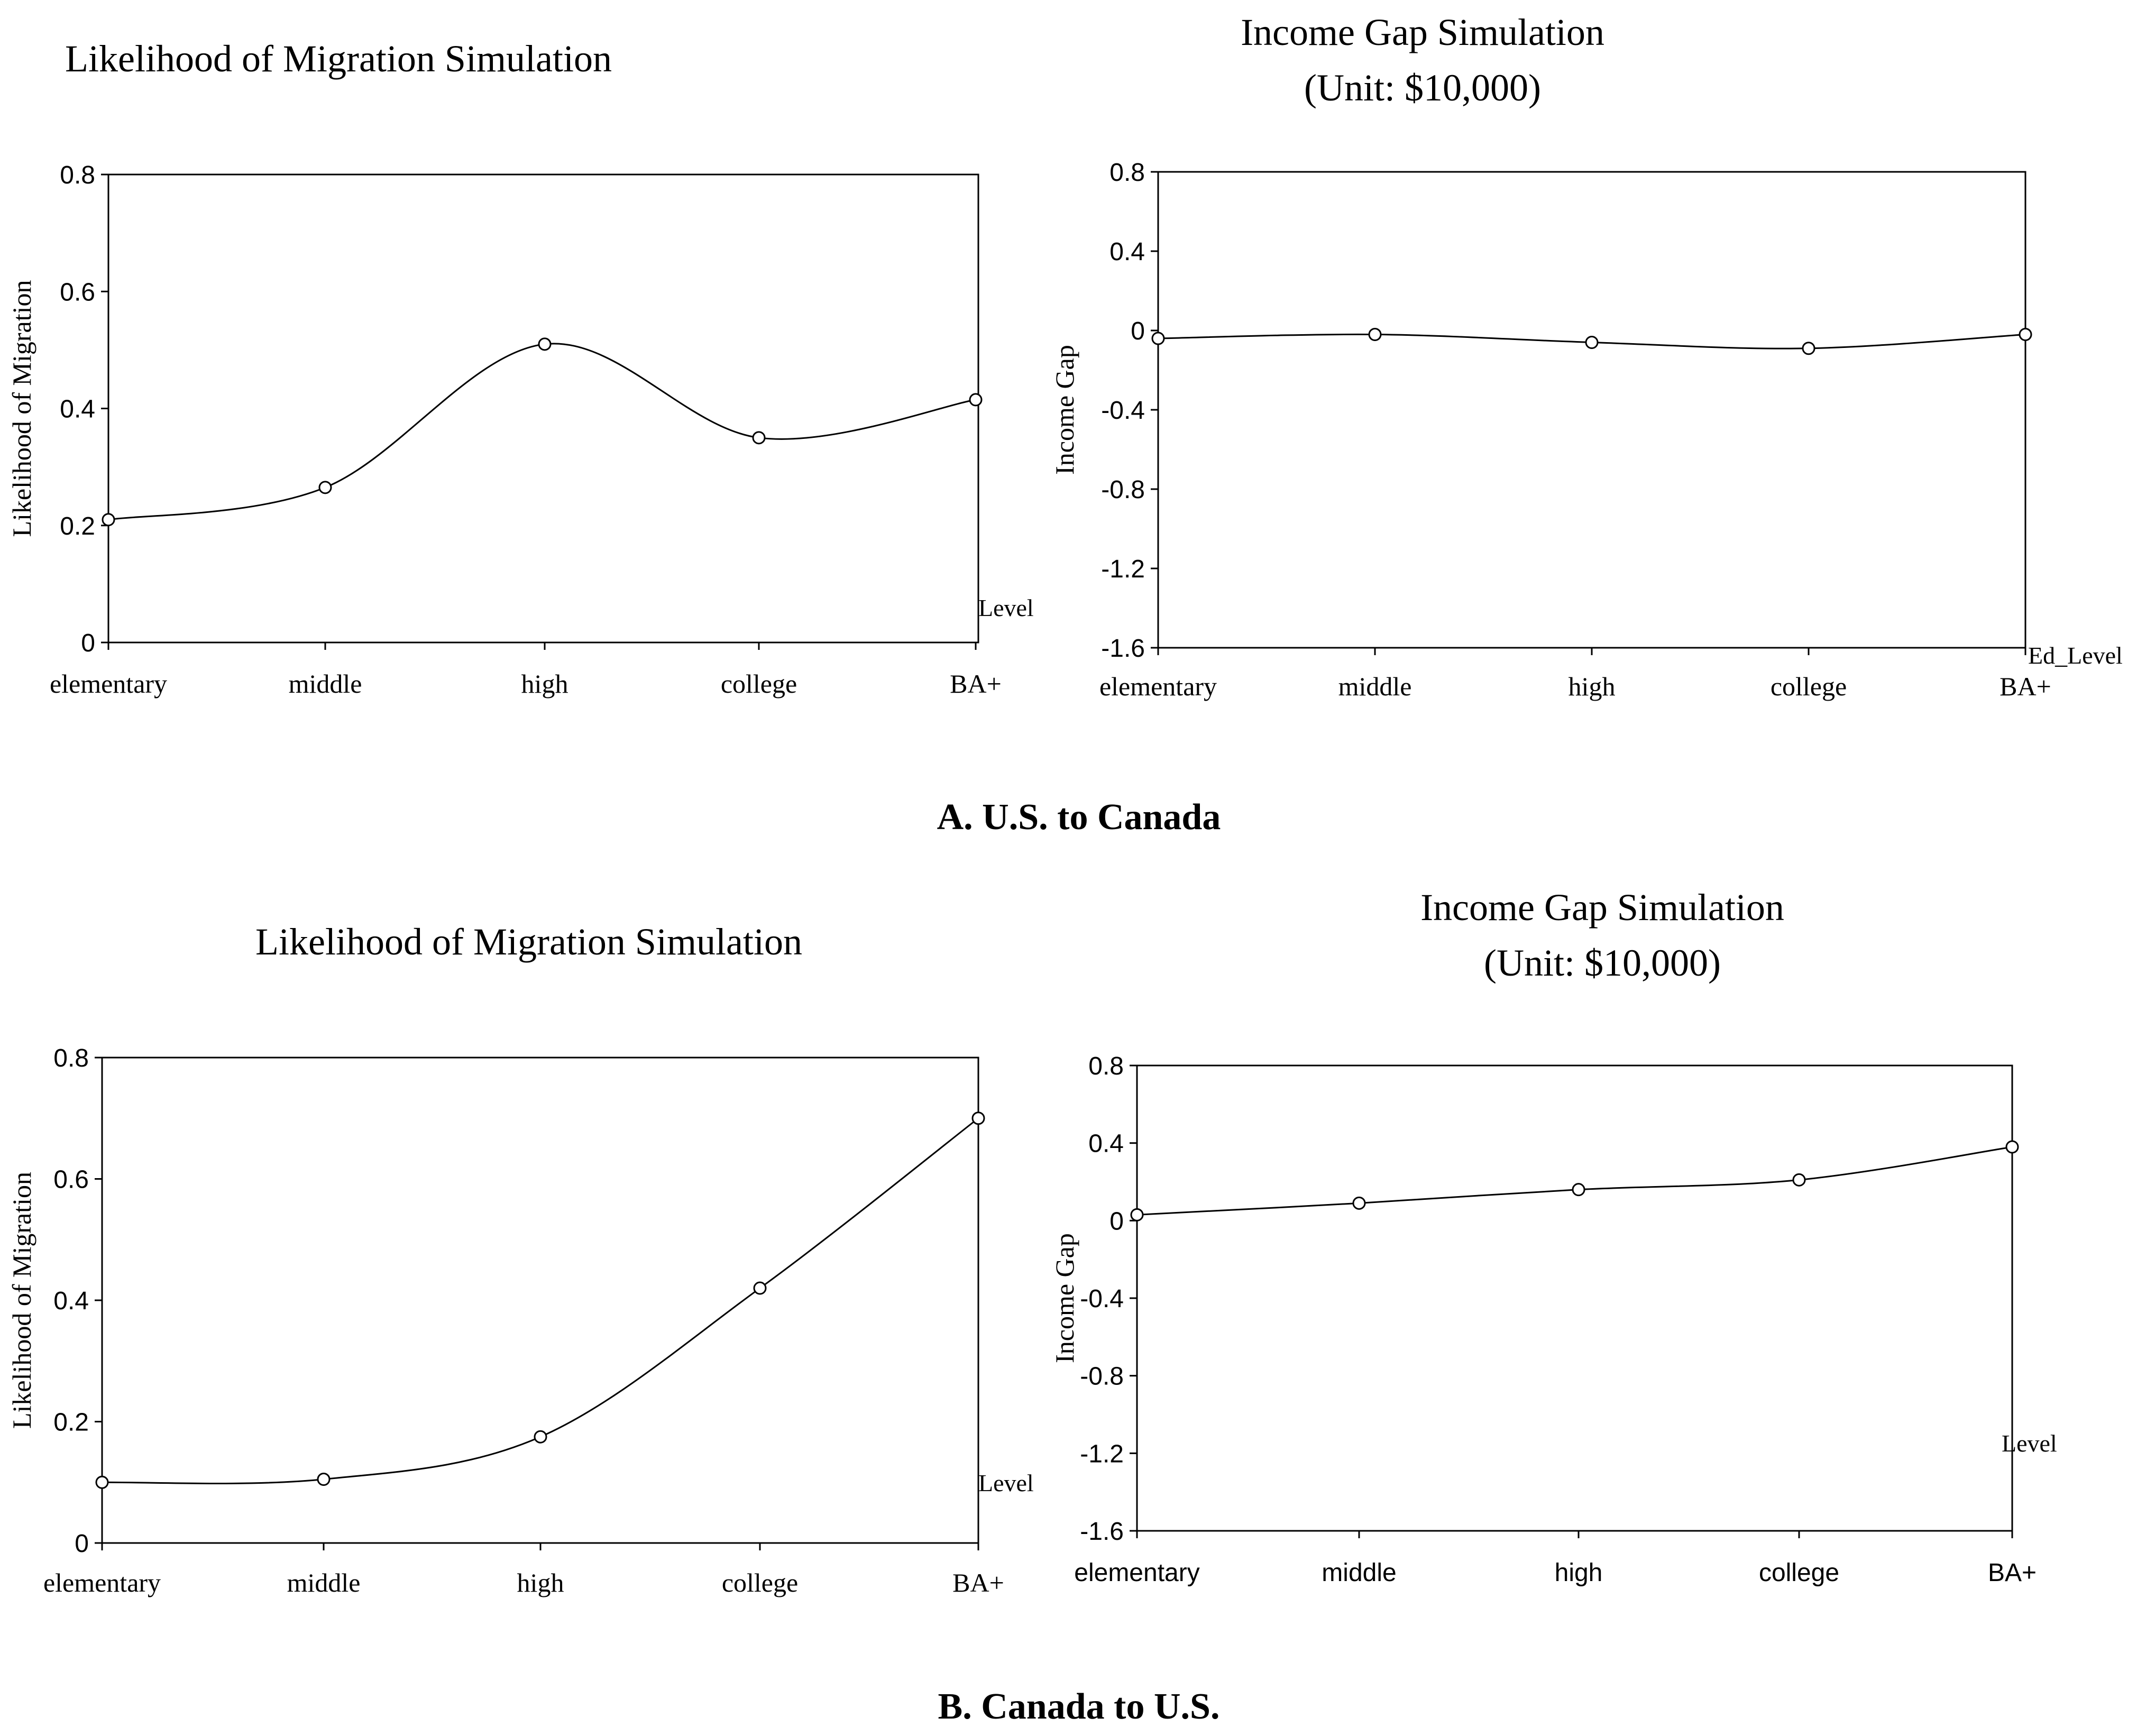 The height and width of the screenshot is (1736, 2137). I want to click on panel-b-income-gap-y-tick-label: 0.8, so click(1106, 1066).